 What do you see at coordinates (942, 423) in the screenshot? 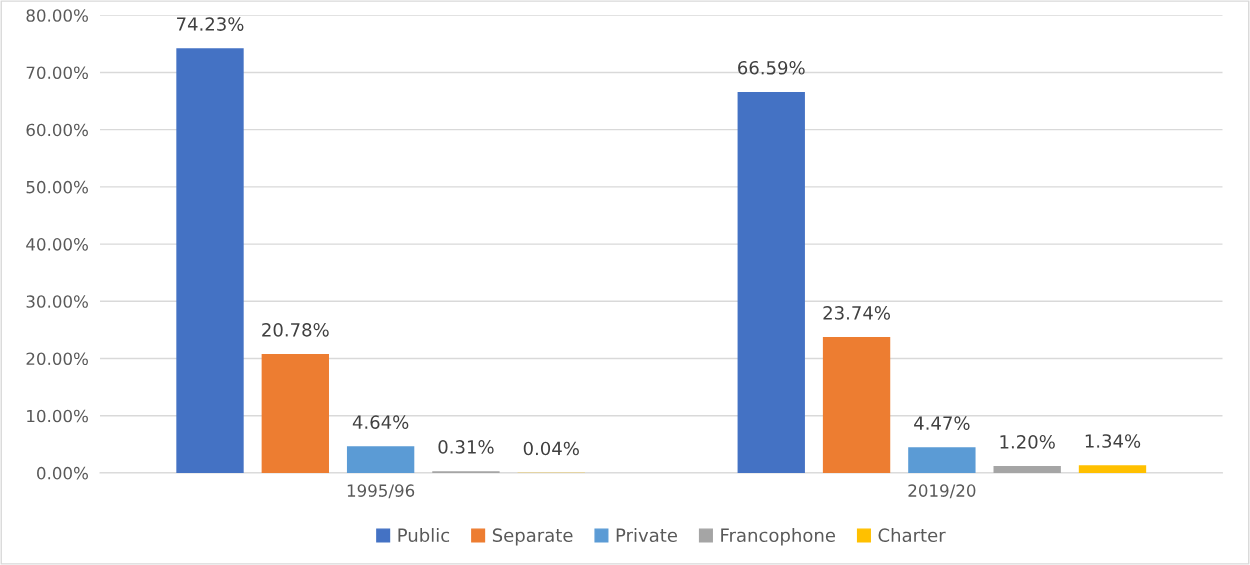
I see `data-label: 4.47%` at bounding box center [942, 423].